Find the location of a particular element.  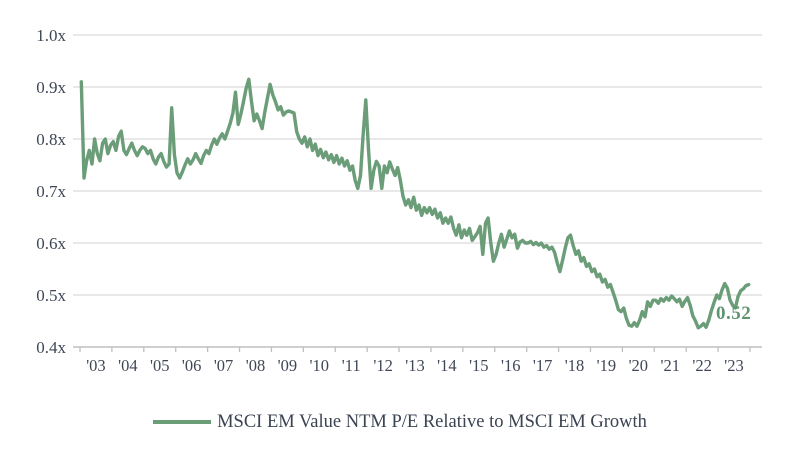

x-axis-tick-label: '18 is located at coordinates (574, 365).